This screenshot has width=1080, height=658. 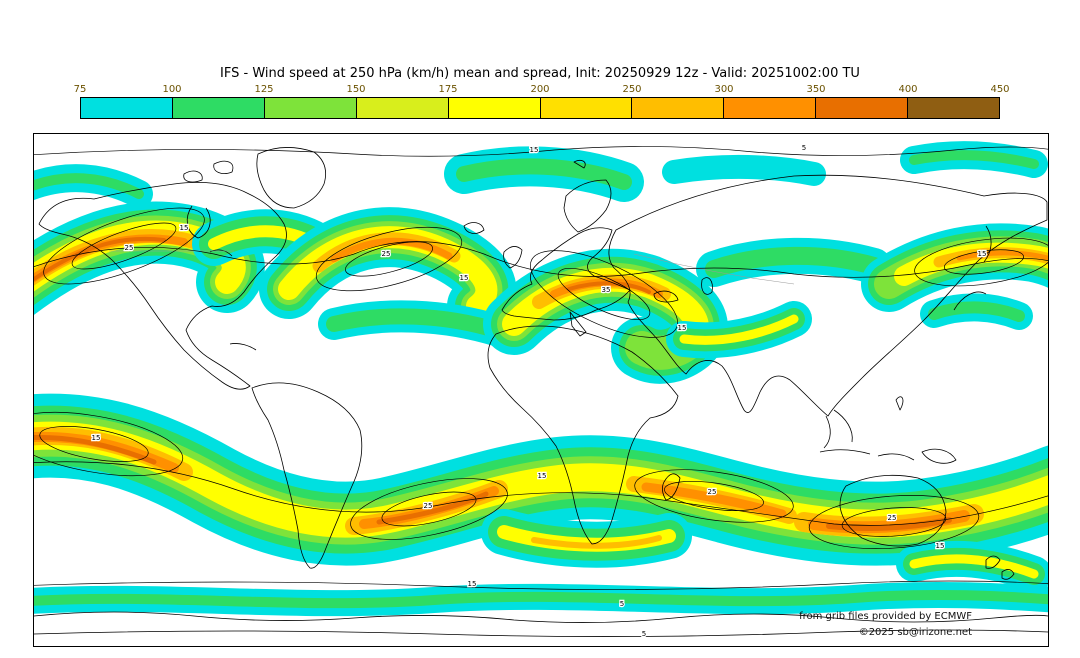 I want to click on attribution-source: from grib files provided by ECMWF, so click(x=885, y=616).